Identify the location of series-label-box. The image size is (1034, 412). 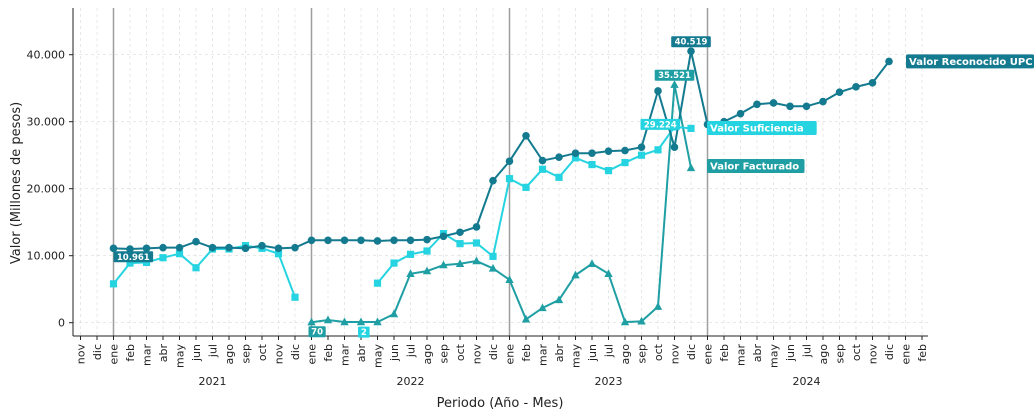
(756, 166).